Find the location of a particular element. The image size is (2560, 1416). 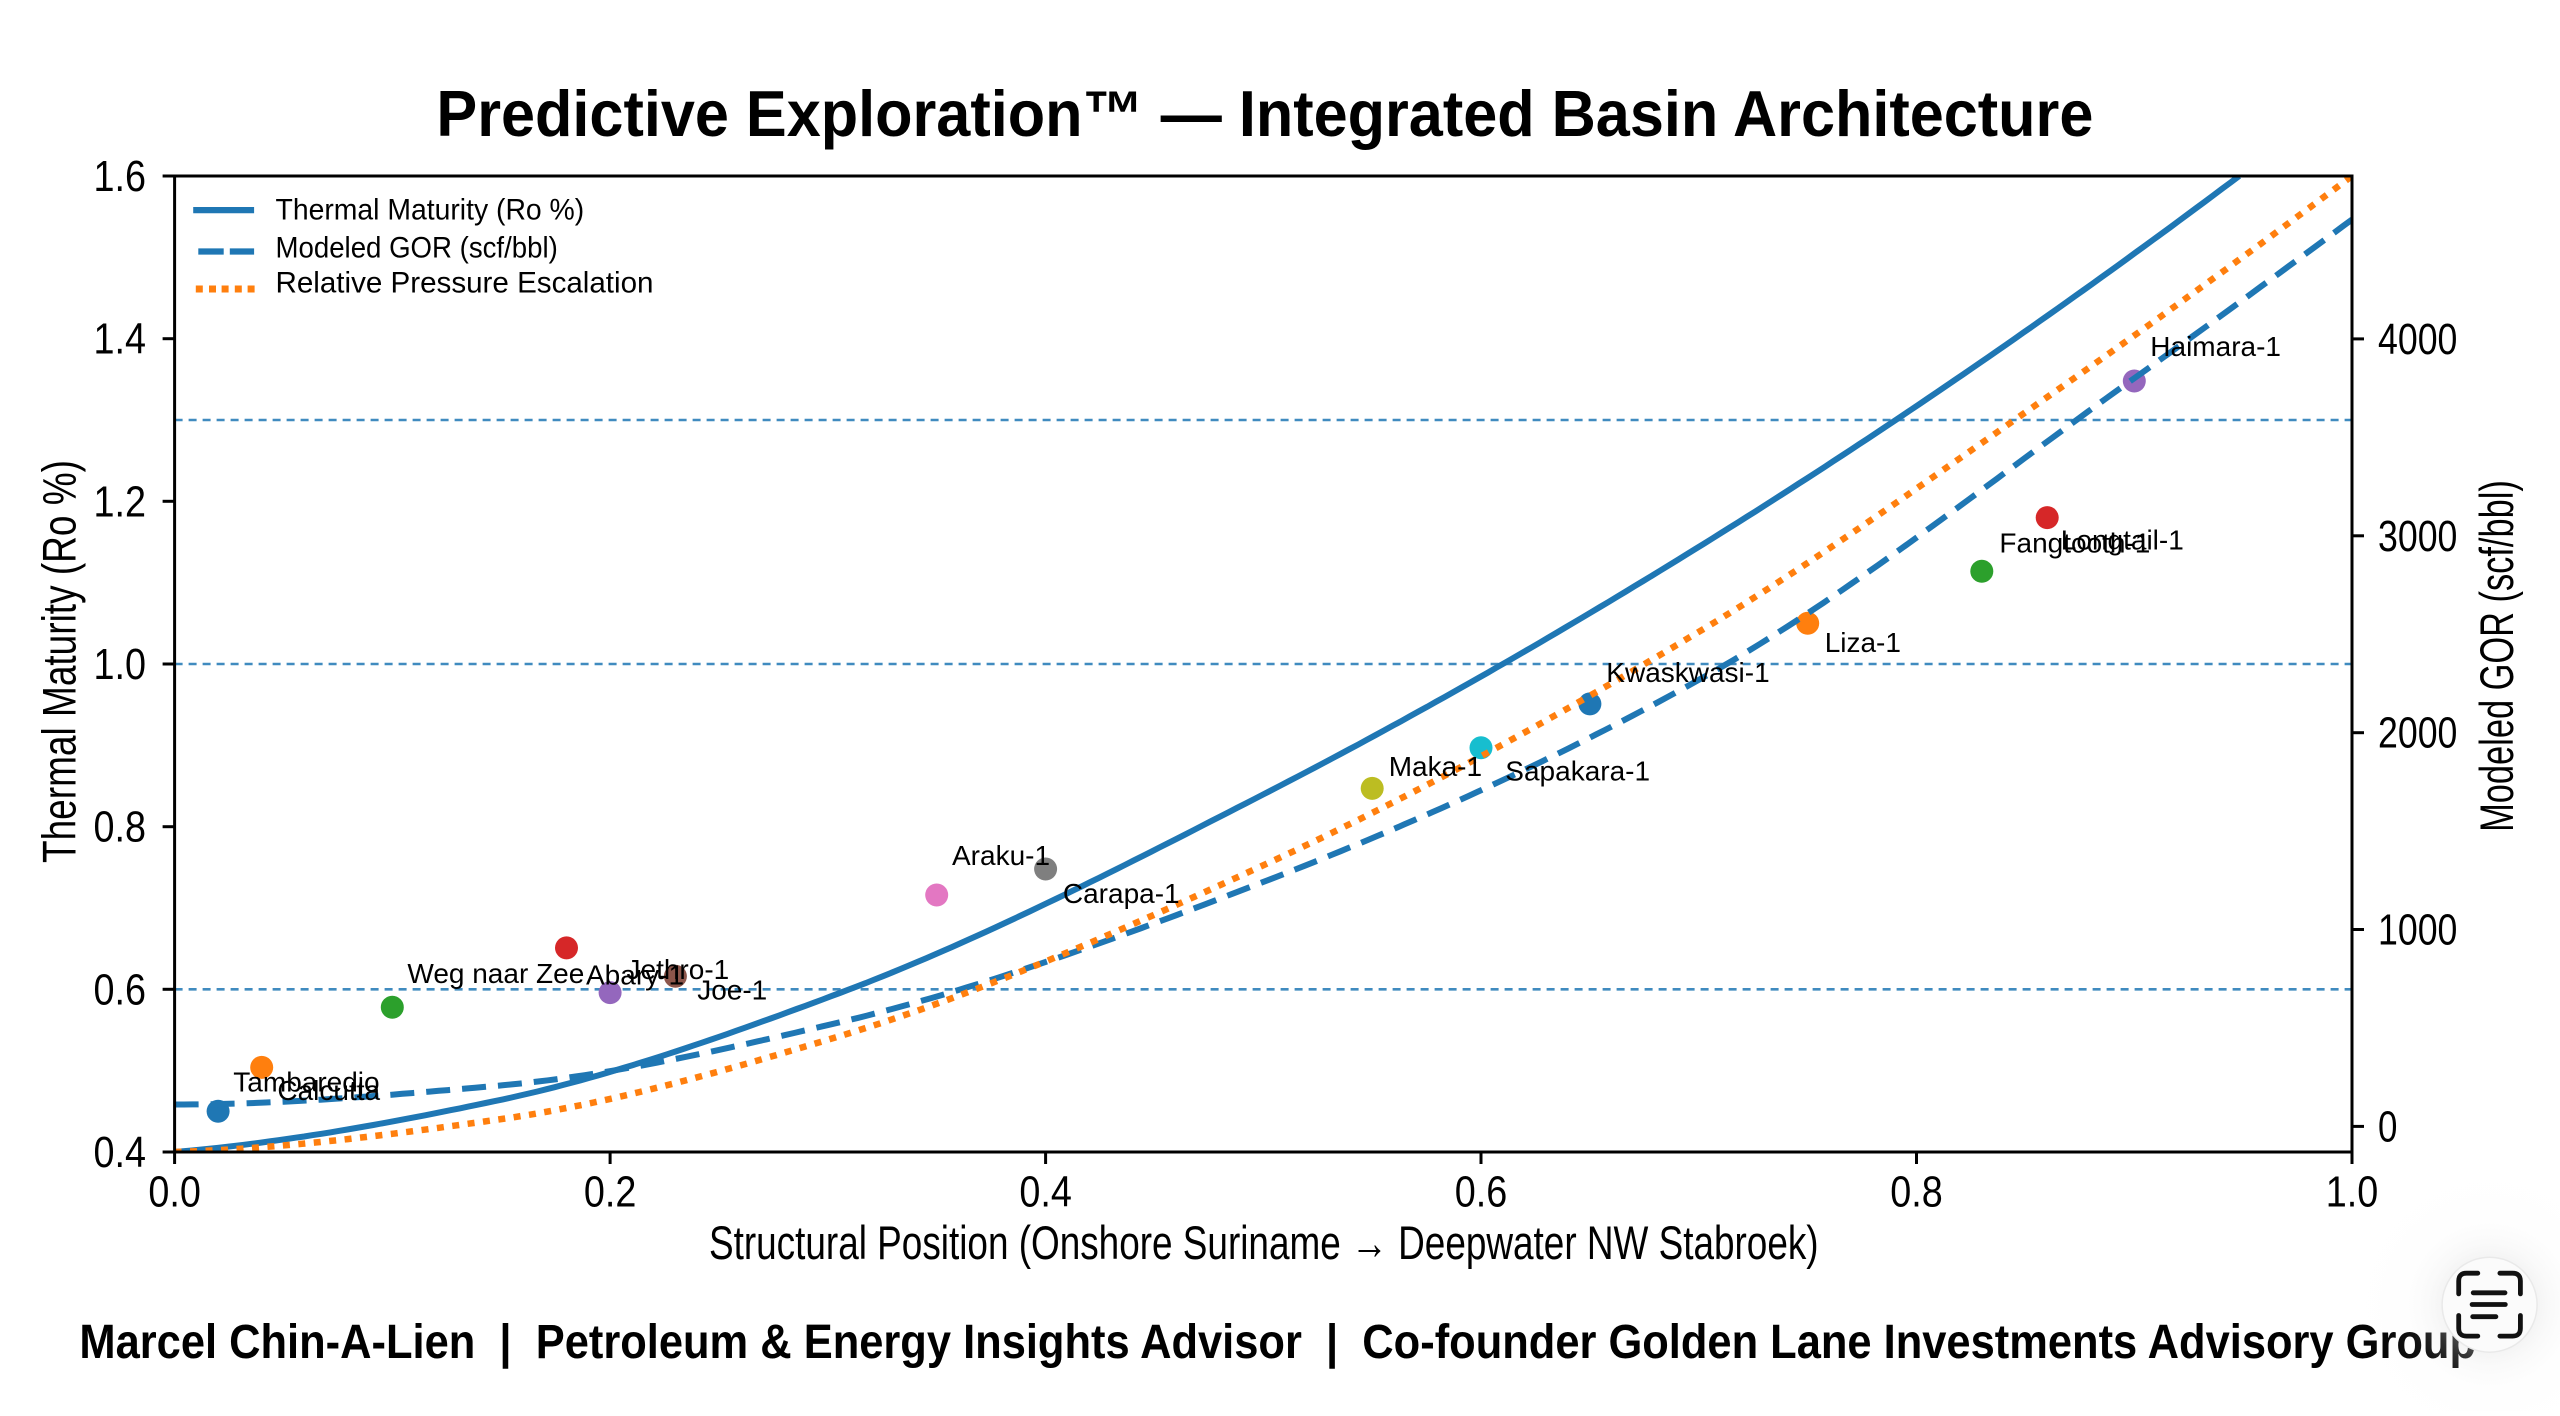

svg-text: Kwaskwasi-1 is located at coordinates (1687, 672).